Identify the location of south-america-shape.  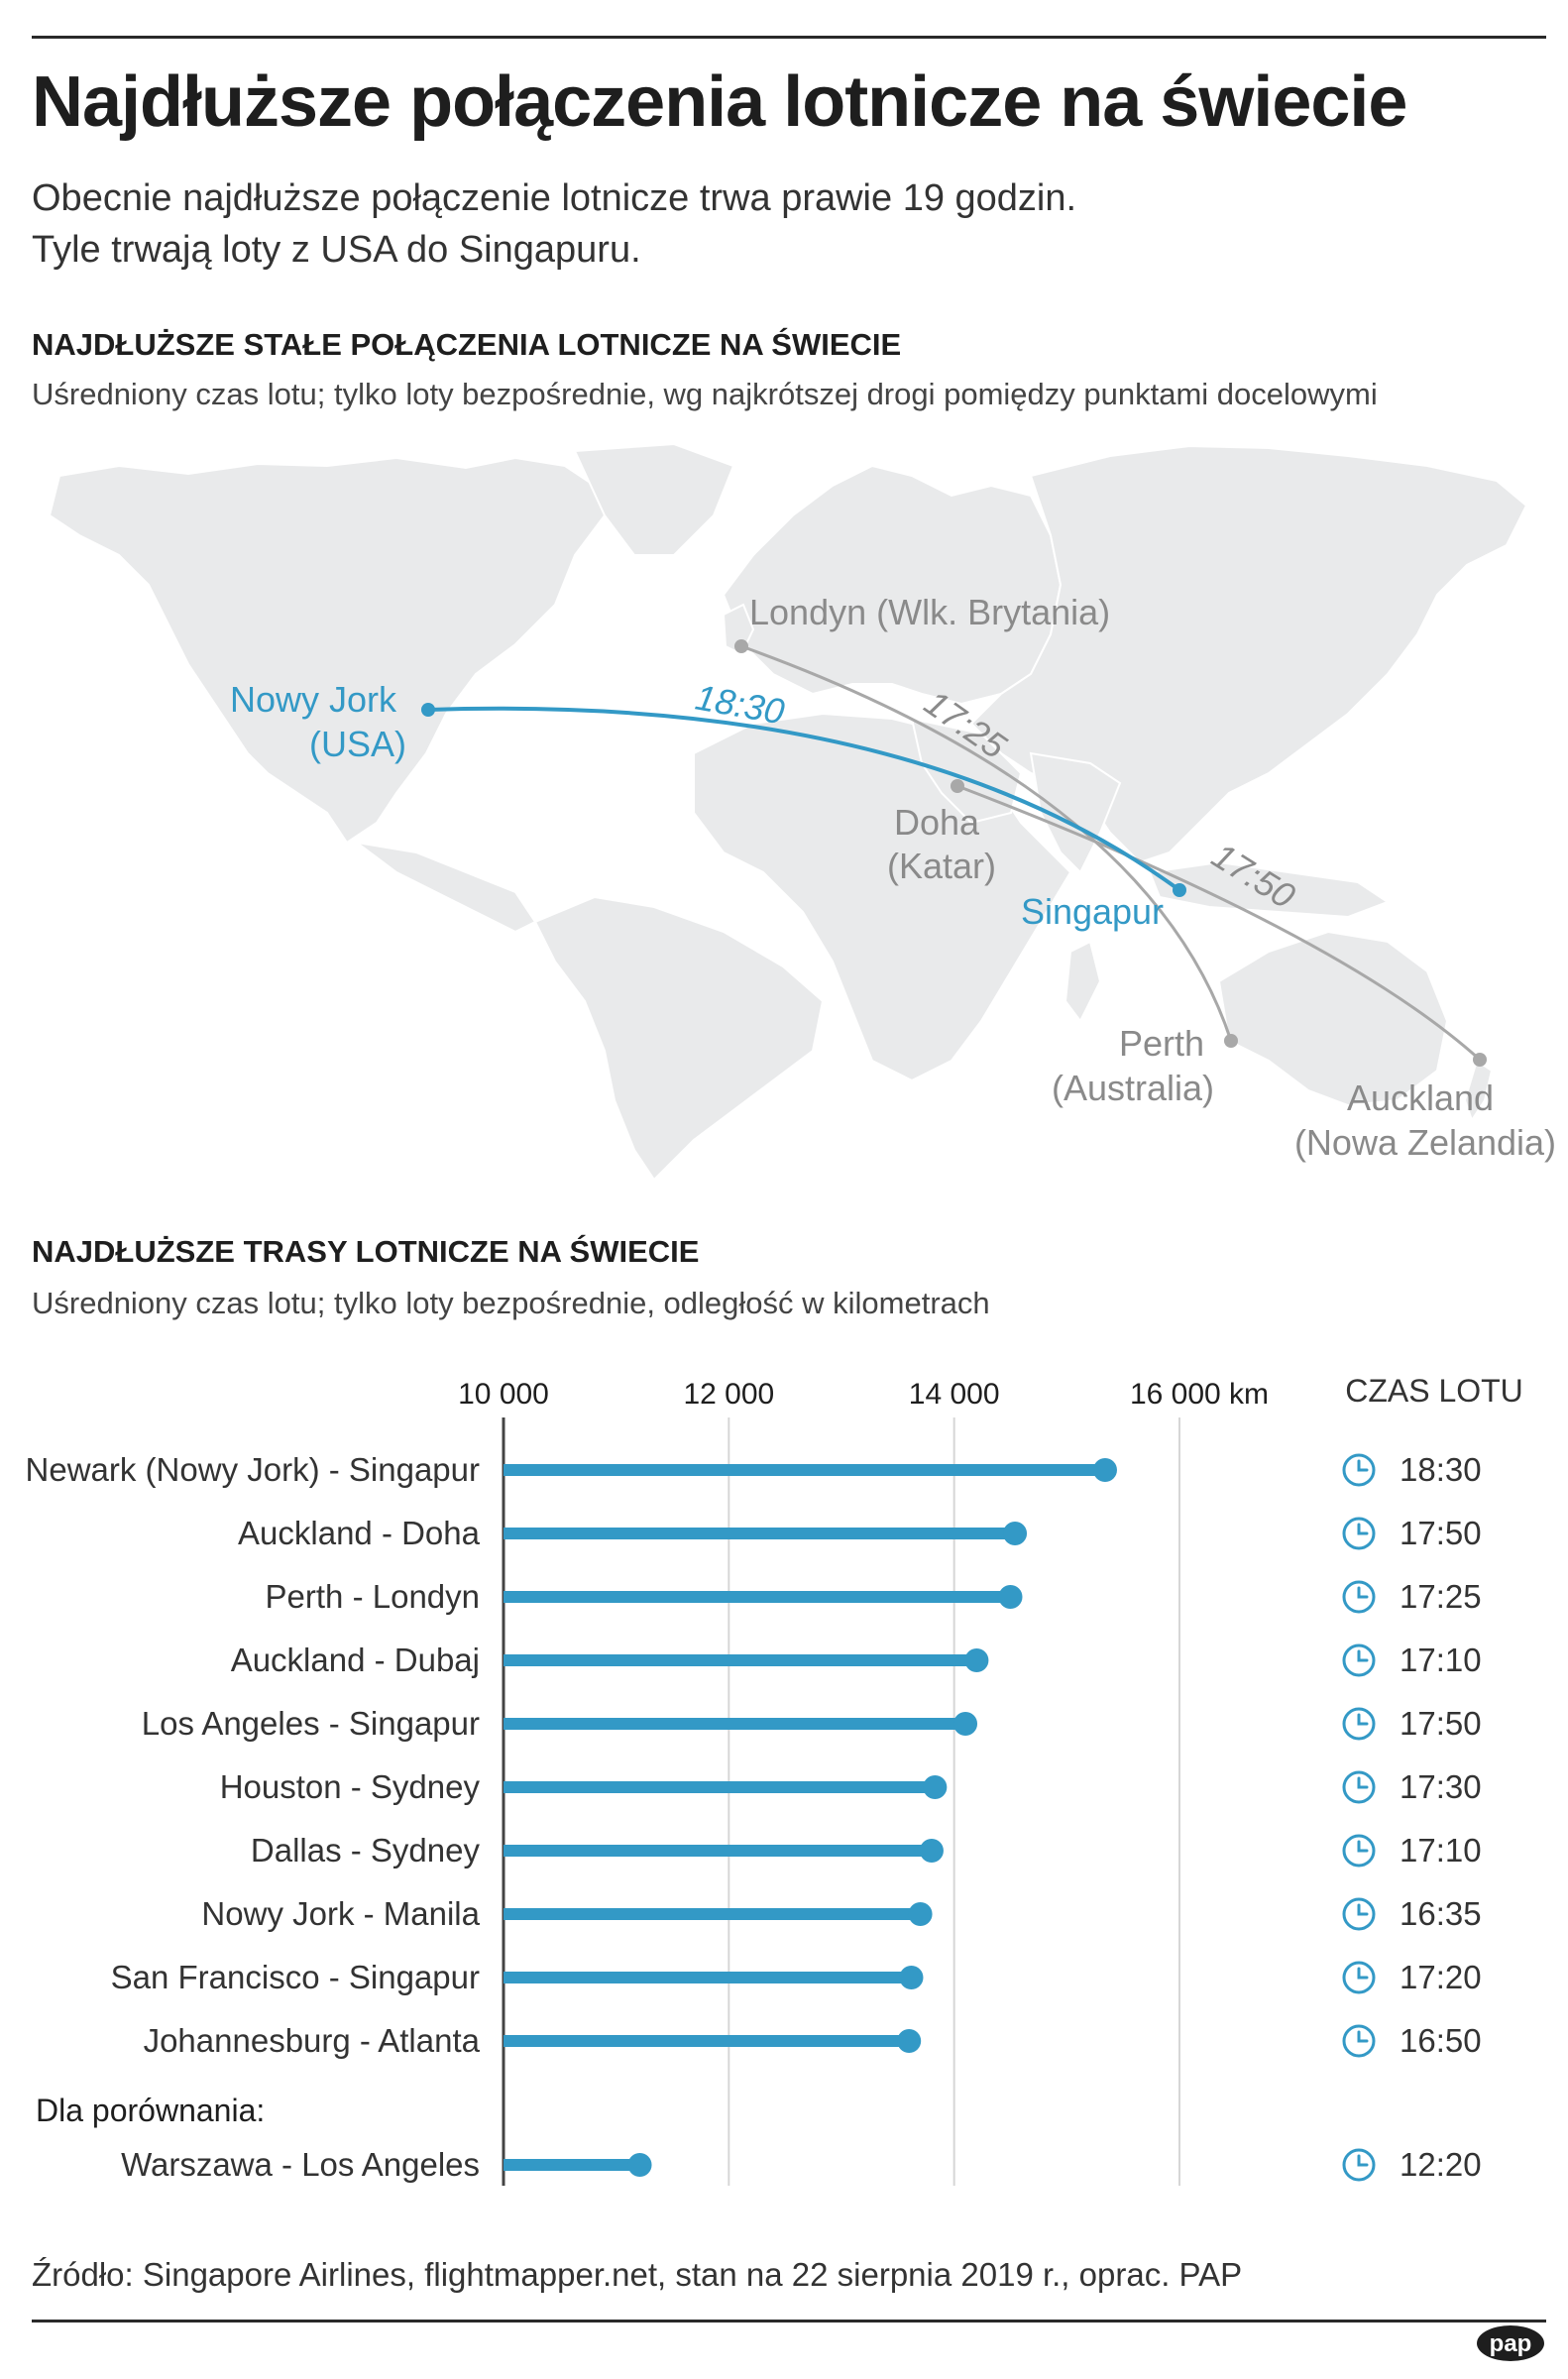
(679, 1038).